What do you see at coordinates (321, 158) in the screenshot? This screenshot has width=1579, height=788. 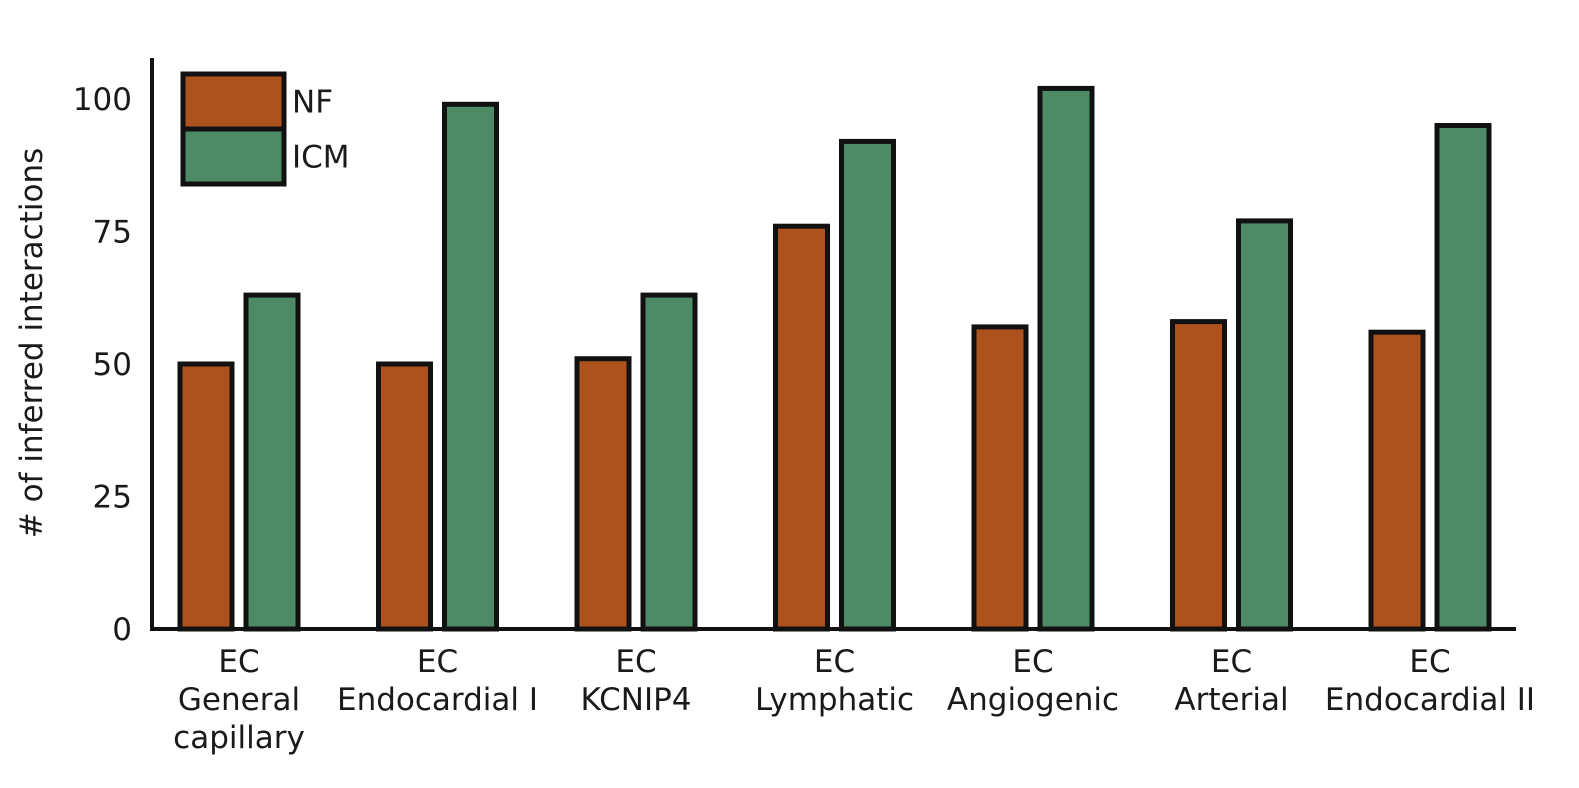 I see `legend-label-icm: ICM` at bounding box center [321, 158].